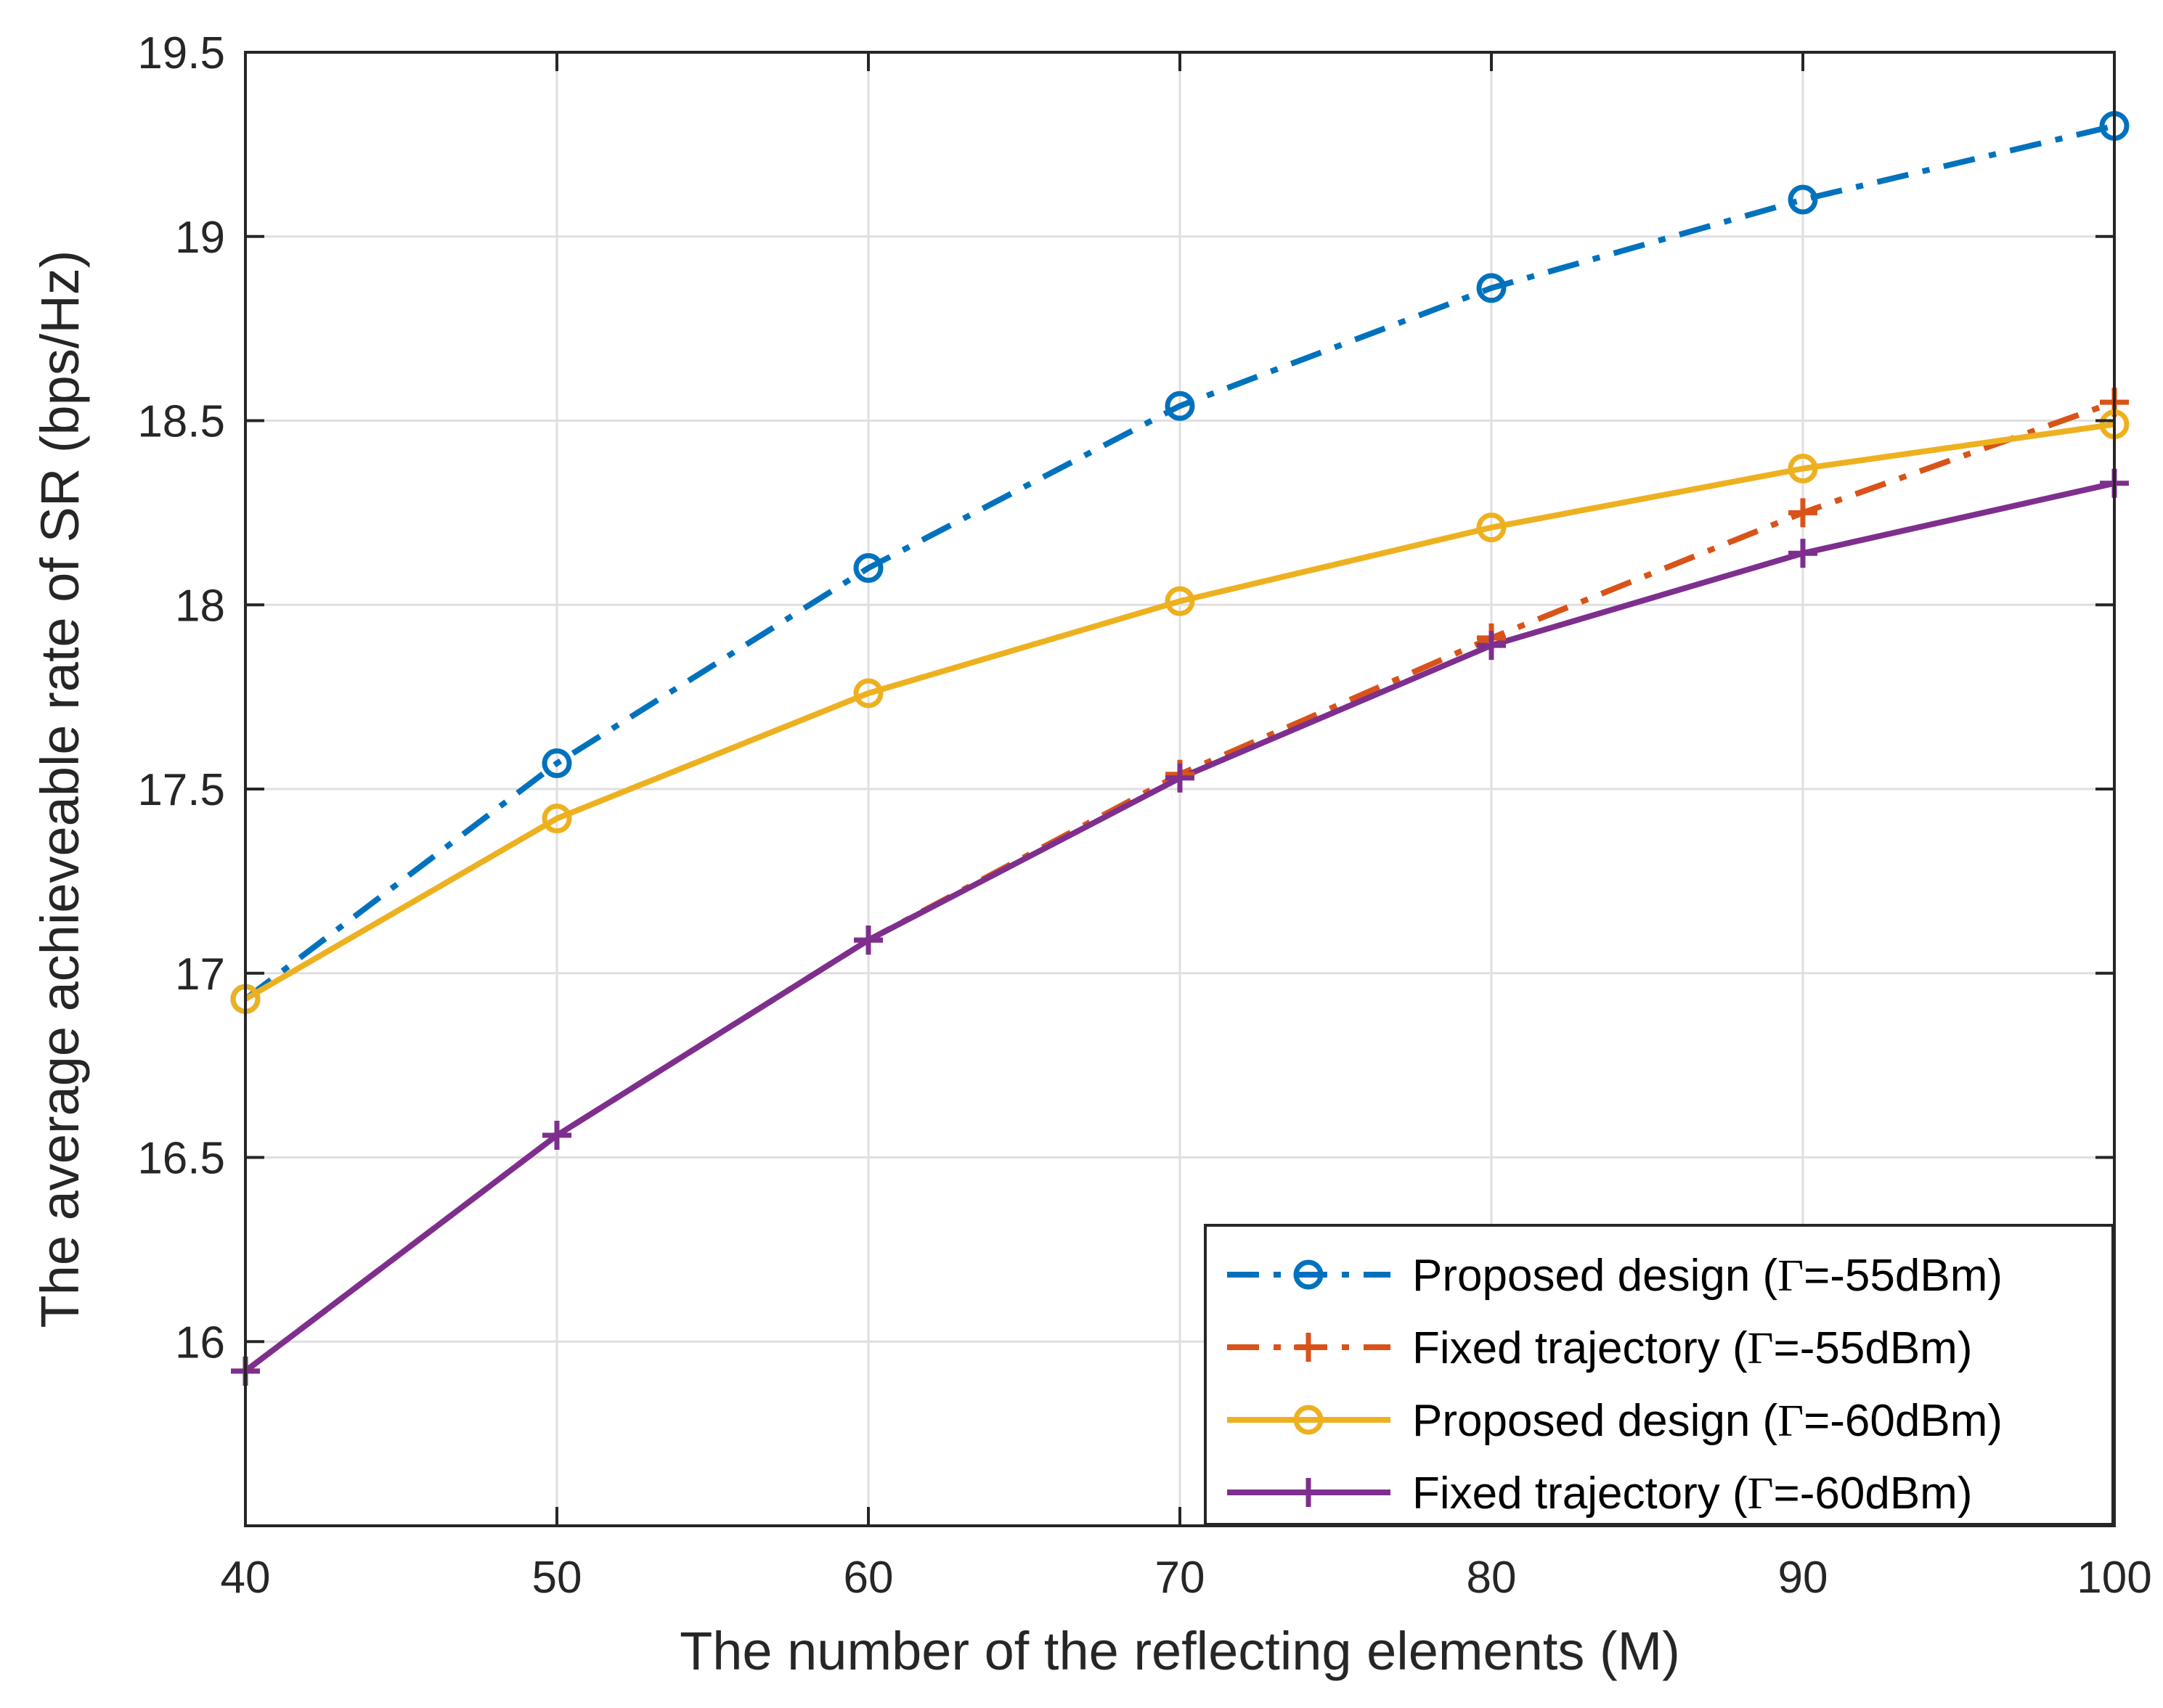  Describe the element at coordinates (181, 790) in the screenshot. I see `y-tick-label: 17.5` at that location.